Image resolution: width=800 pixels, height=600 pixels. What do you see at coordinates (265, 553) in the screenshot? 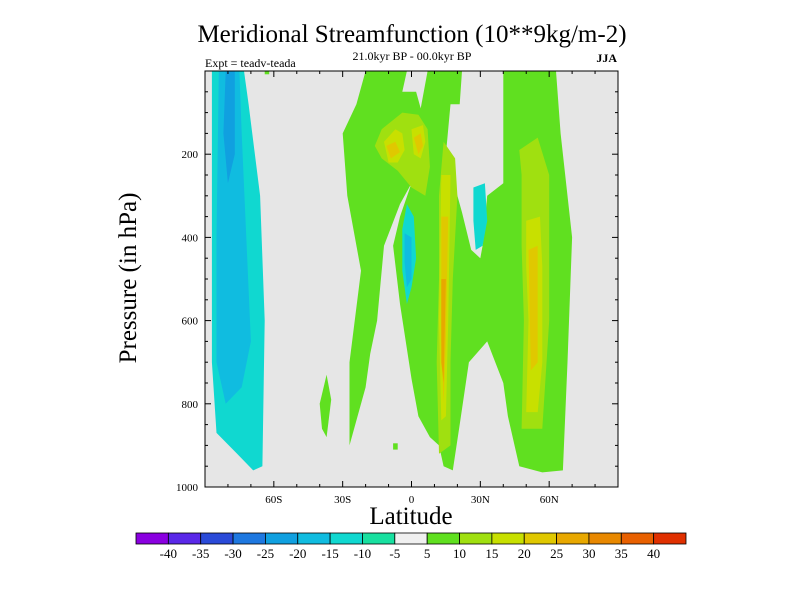
I see `colorbar-label: -25` at bounding box center [265, 553].